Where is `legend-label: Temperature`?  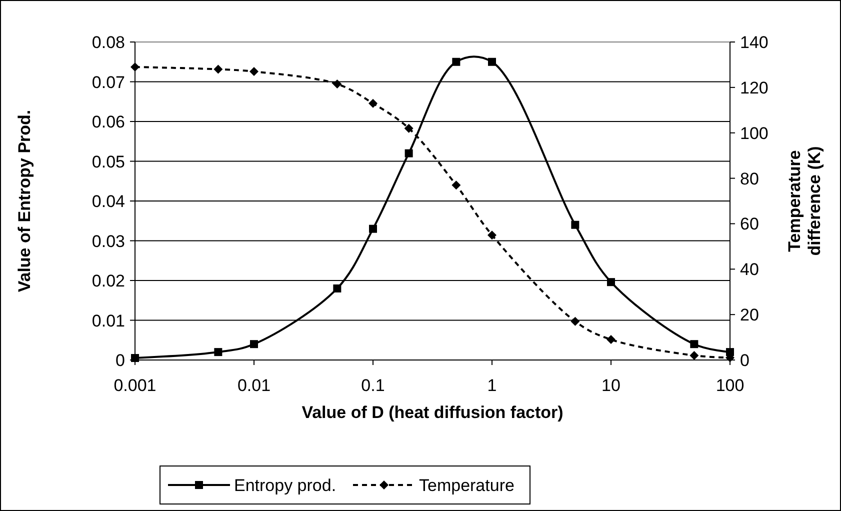
legend-label: Temperature is located at coordinates (466, 485).